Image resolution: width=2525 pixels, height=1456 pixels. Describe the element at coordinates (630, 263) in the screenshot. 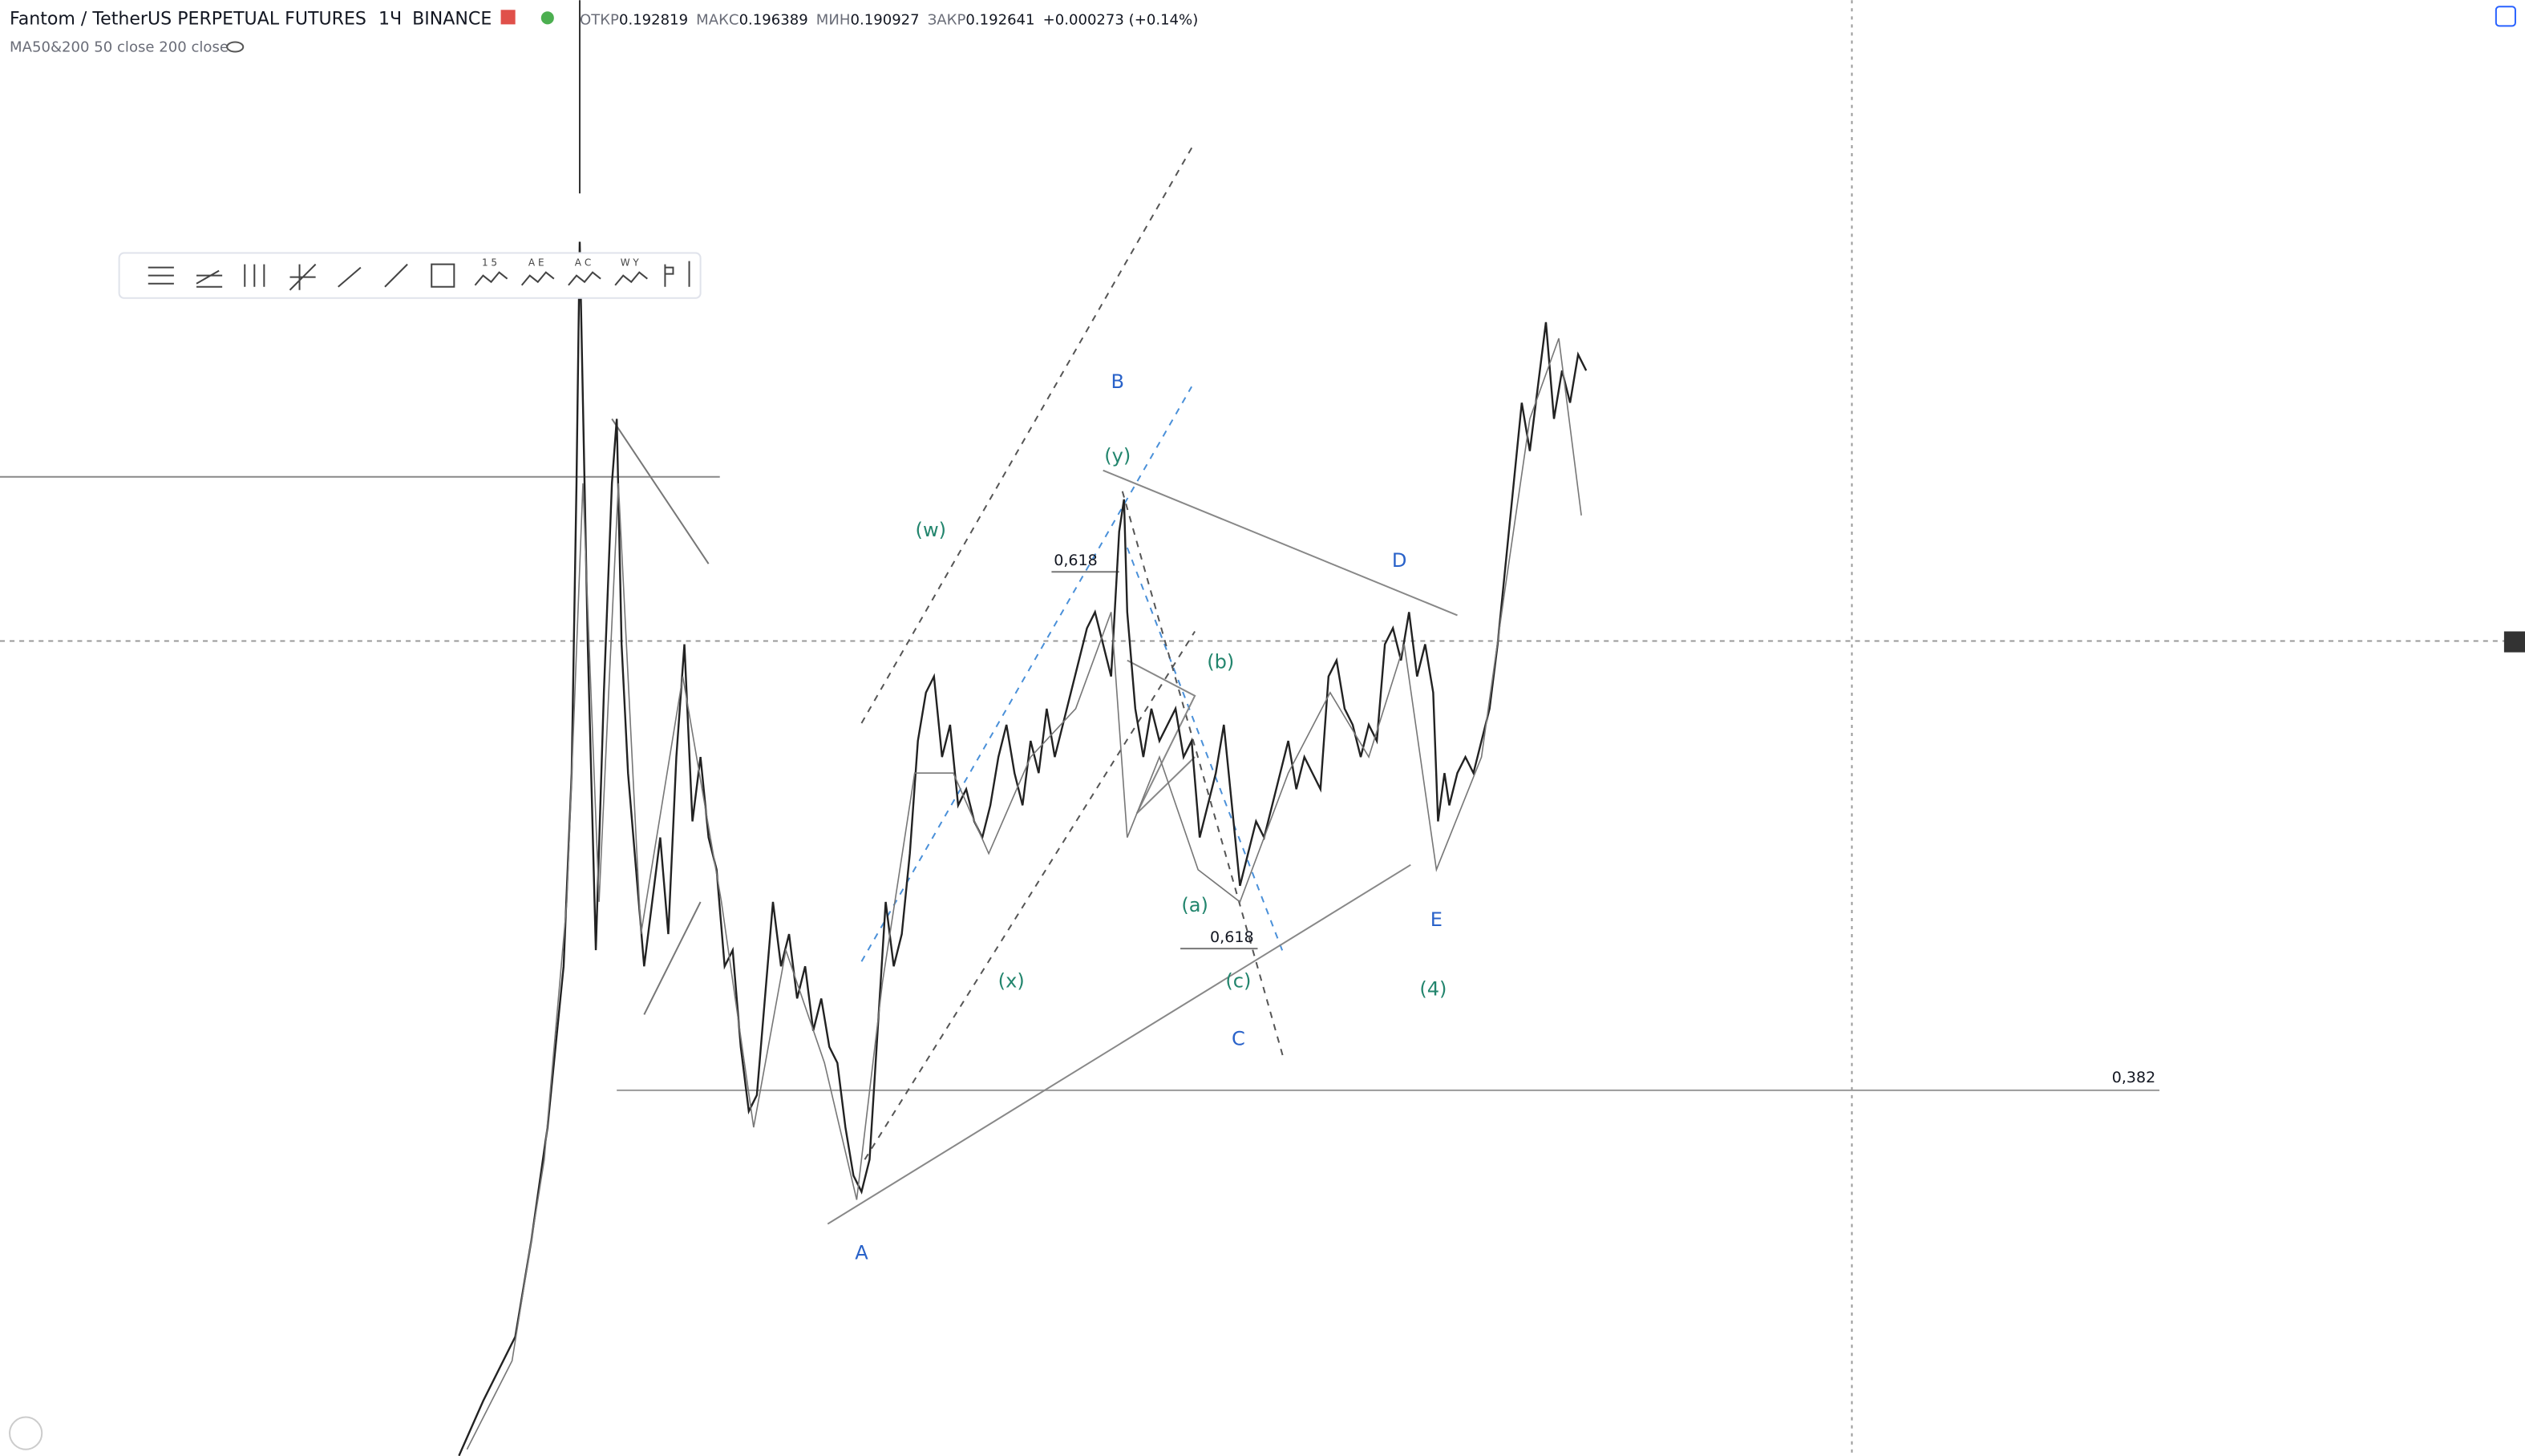

I see `toolbar-label: W Y` at that location.